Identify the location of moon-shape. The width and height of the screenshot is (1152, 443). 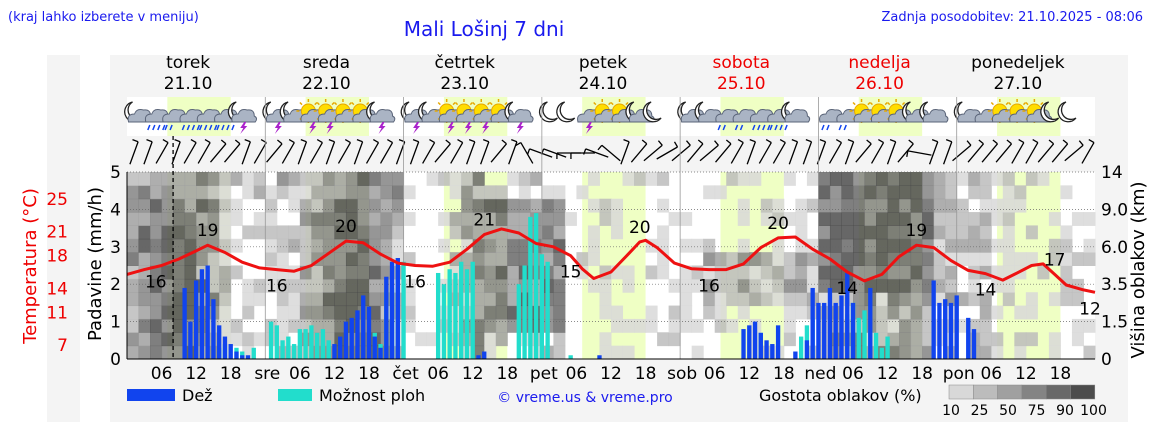
(548, 112).